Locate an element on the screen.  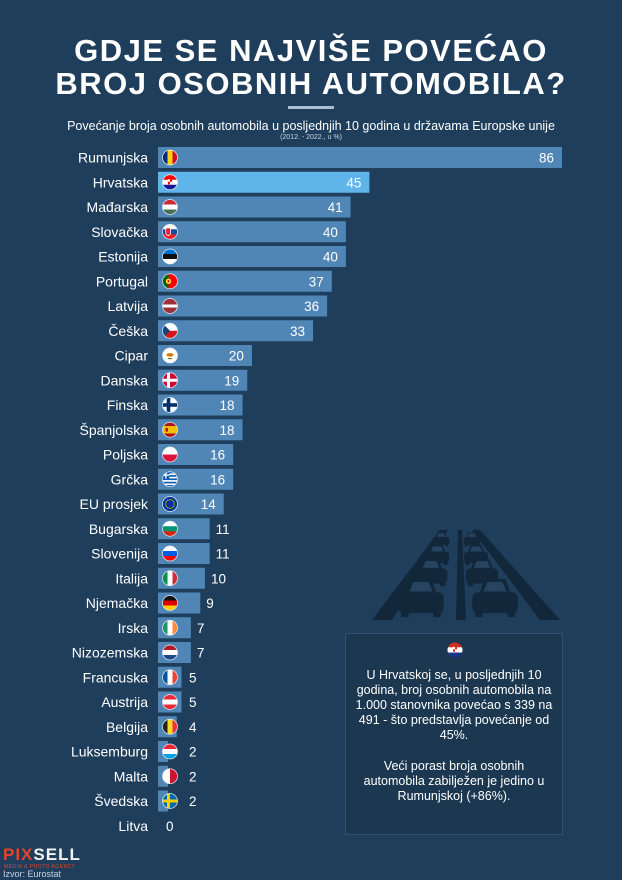
lv-flag-icon is located at coordinates (170, 306).